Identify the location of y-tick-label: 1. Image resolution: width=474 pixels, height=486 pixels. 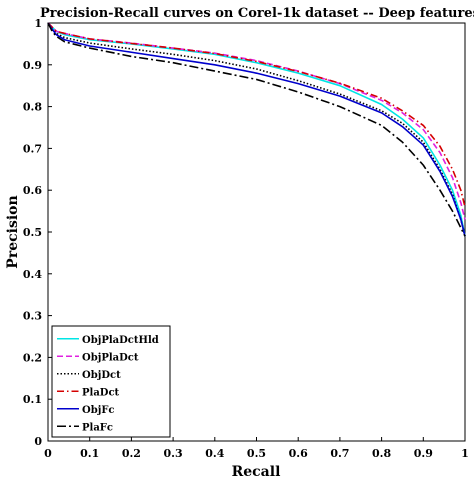
(38, 23).